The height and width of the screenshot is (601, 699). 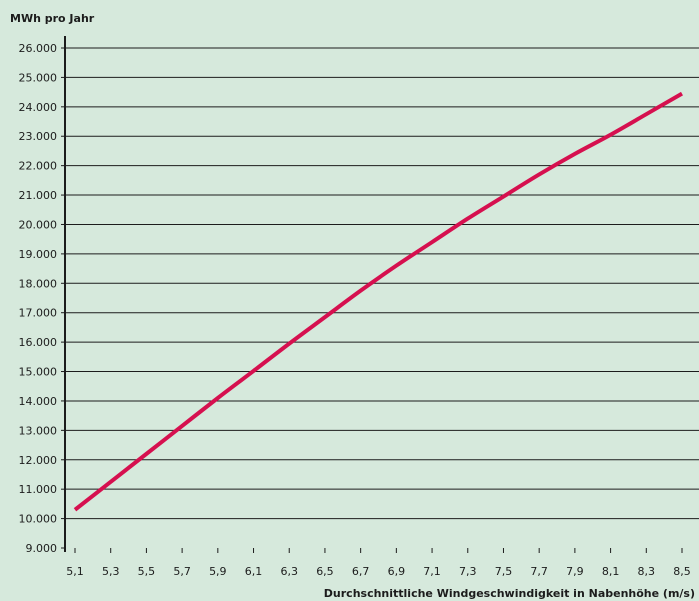 I want to click on y-tick-label: 16.000, so click(x=38, y=342).